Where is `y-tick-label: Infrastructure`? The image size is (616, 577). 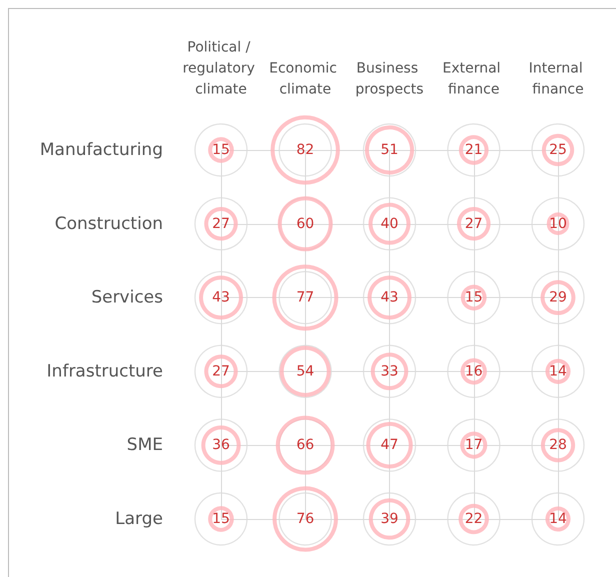 y-tick-label: Infrastructure is located at coordinates (104, 371).